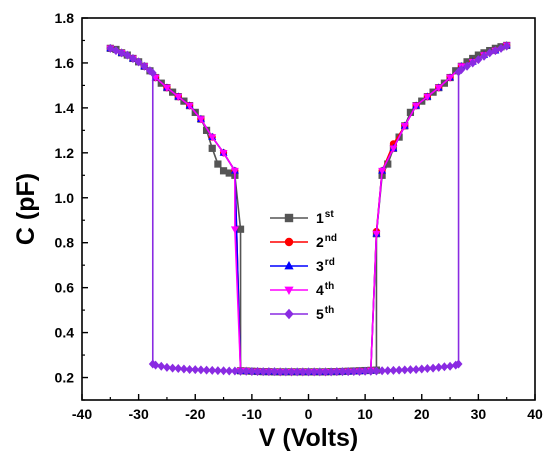  I want to click on legend-label: 4th, so click(325, 289).